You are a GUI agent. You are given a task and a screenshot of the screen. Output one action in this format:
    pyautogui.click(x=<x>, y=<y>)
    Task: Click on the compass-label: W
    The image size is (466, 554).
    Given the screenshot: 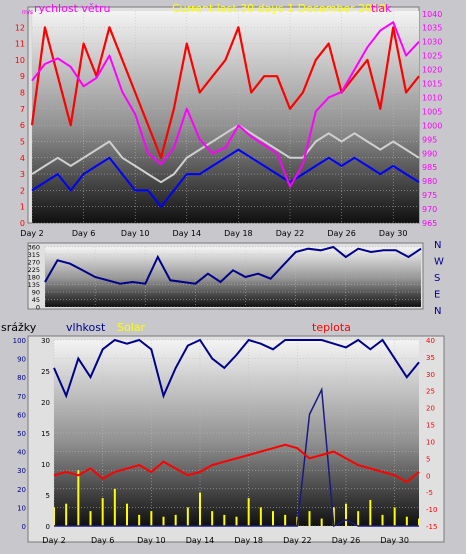 What is the action you would take?
    pyautogui.click(x=439, y=262)
    